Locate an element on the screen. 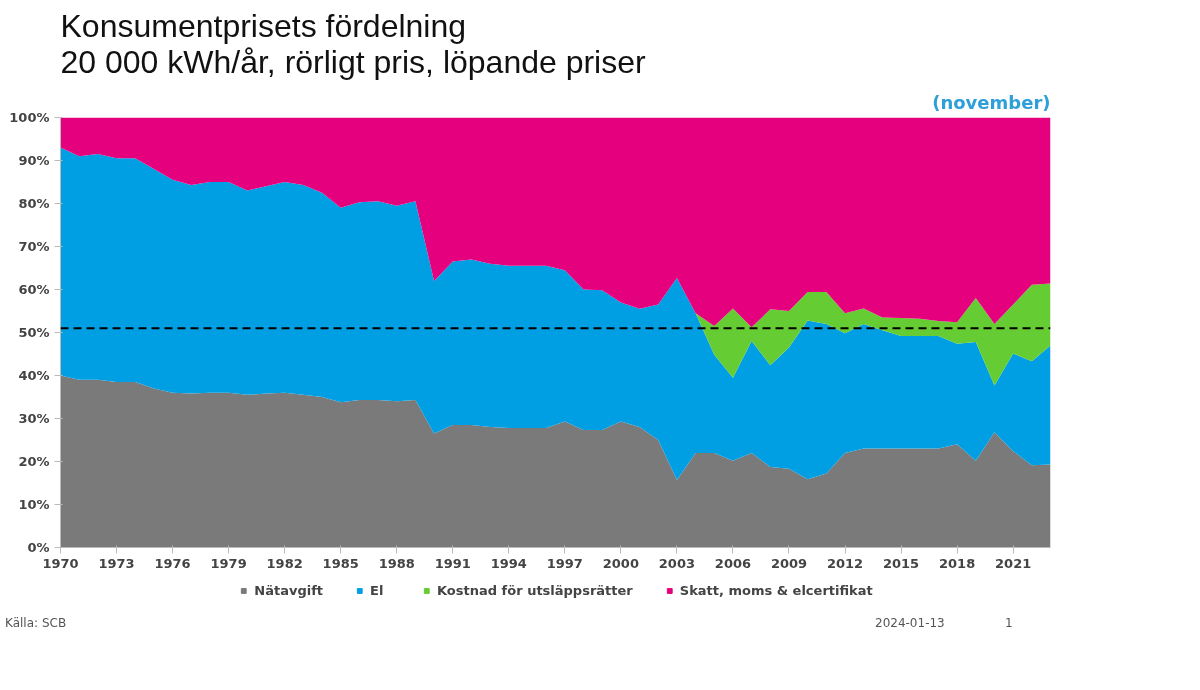  y-tick-label: 60% is located at coordinates (34, 289).